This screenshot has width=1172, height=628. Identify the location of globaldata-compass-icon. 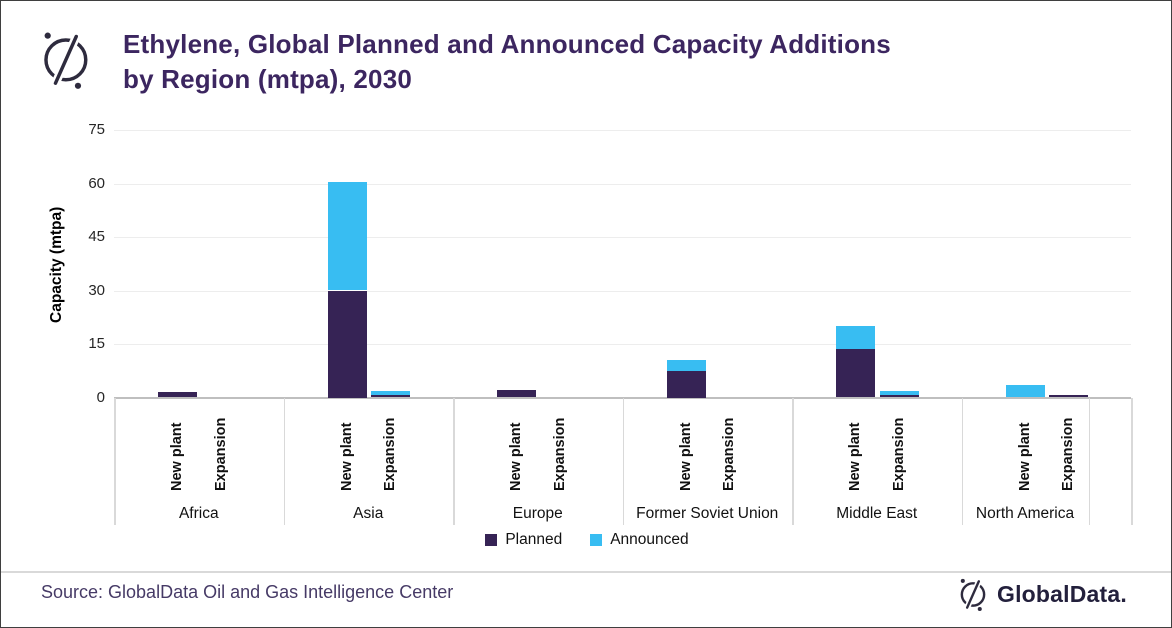
(66, 60).